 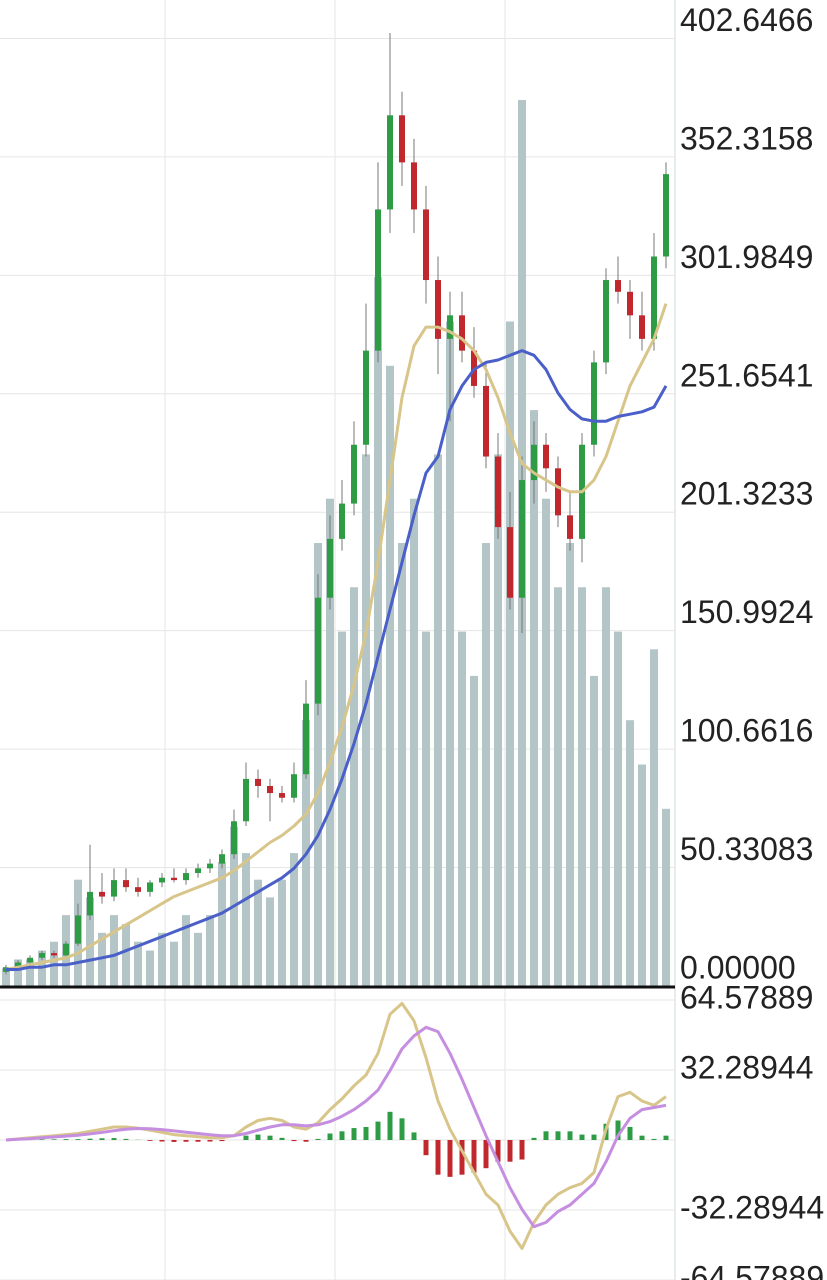 What do you see at coordinates (752, 1207) in the screenshot?
I see `y-tick-label: -32.28944` at bounding box center [752, 1207].